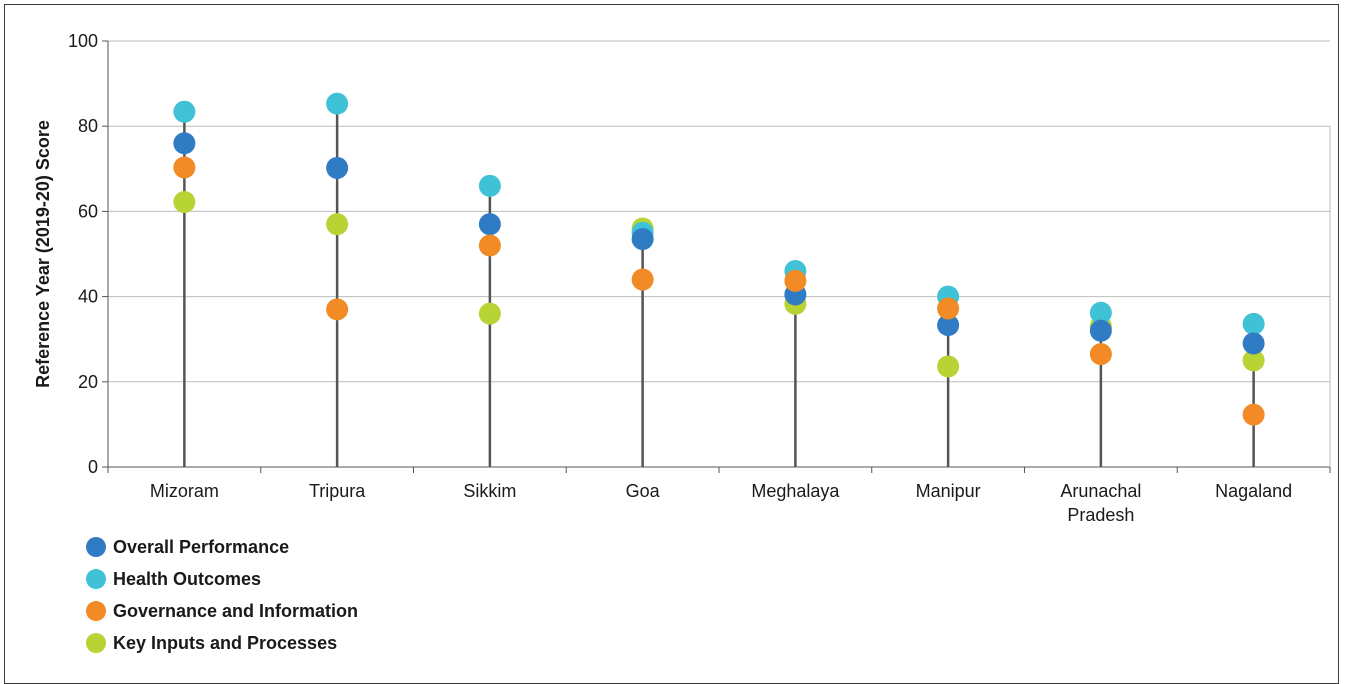 The height and width of the screenshot is (684, 1345). Describe the element at coordinates (643, 491) in the screenshot. I see `x-tick-label: Goa` at that location.